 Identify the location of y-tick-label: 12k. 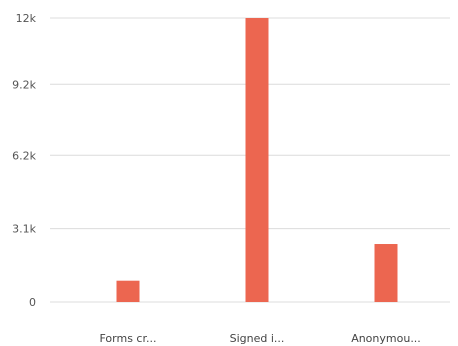
(26, 18).